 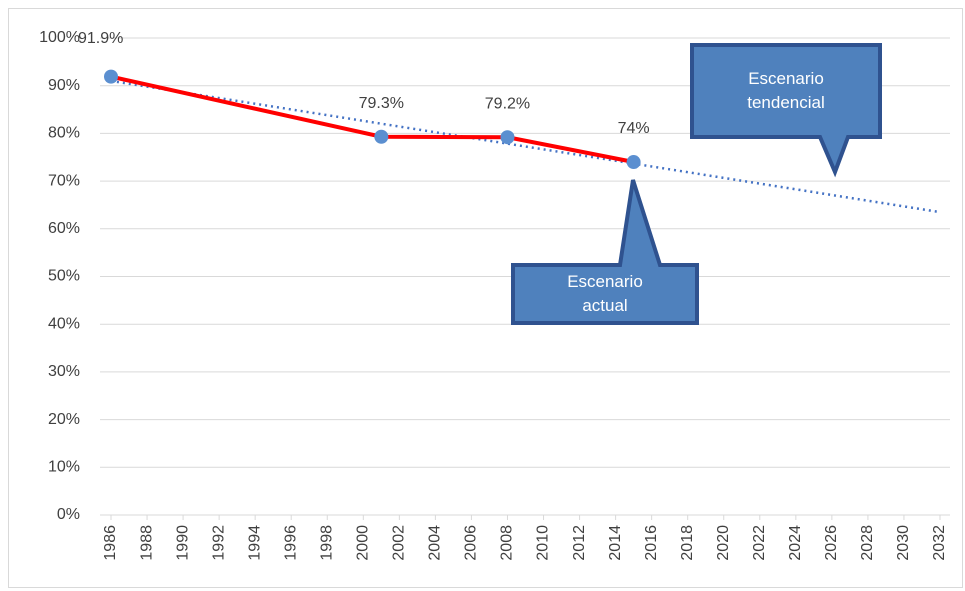 What do you see at coordinates (64, 323) in the screenshot?
I see `y-tick-label: 40%` at bounding box center [64, 323].